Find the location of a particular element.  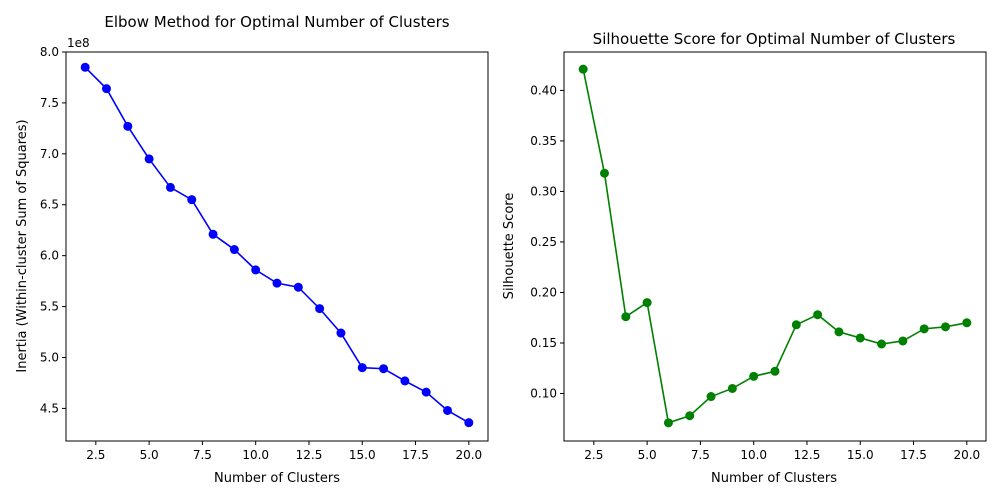

silhouette-y-ticks: 0.10 0.15 0.20 0.25 0.30 0.35 0.40 is located at coordinates (547, 242).